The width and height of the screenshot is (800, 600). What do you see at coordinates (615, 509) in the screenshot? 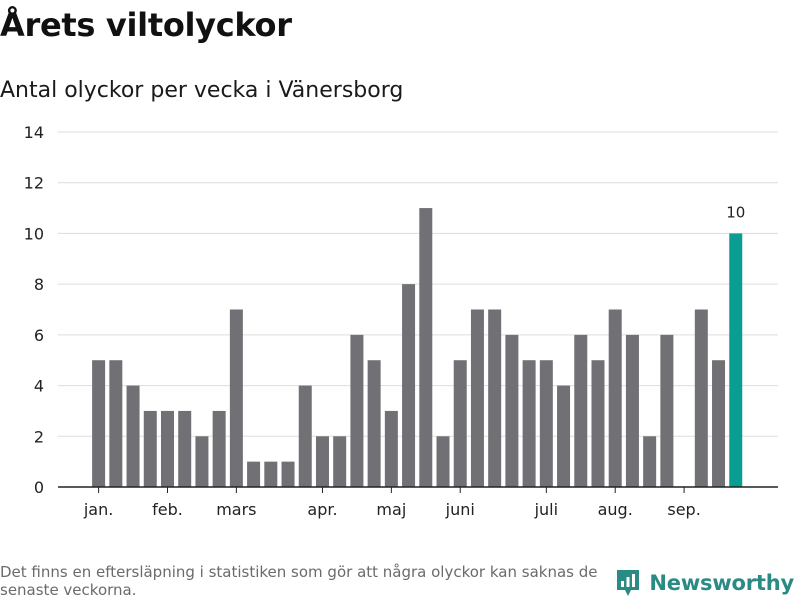
I see `x-tick-label: aug.` at bounding box center [615, 509].